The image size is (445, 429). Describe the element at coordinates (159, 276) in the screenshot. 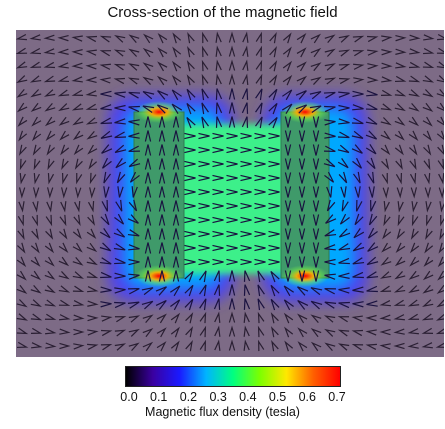

I see `hotspot-left-bottom` at that location.